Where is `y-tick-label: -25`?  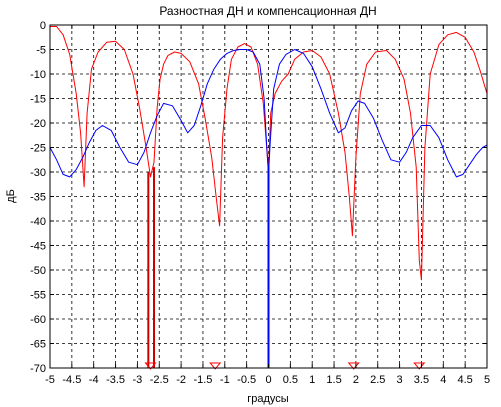
y-tick-label: -25 is located at coordinates (38, 149).